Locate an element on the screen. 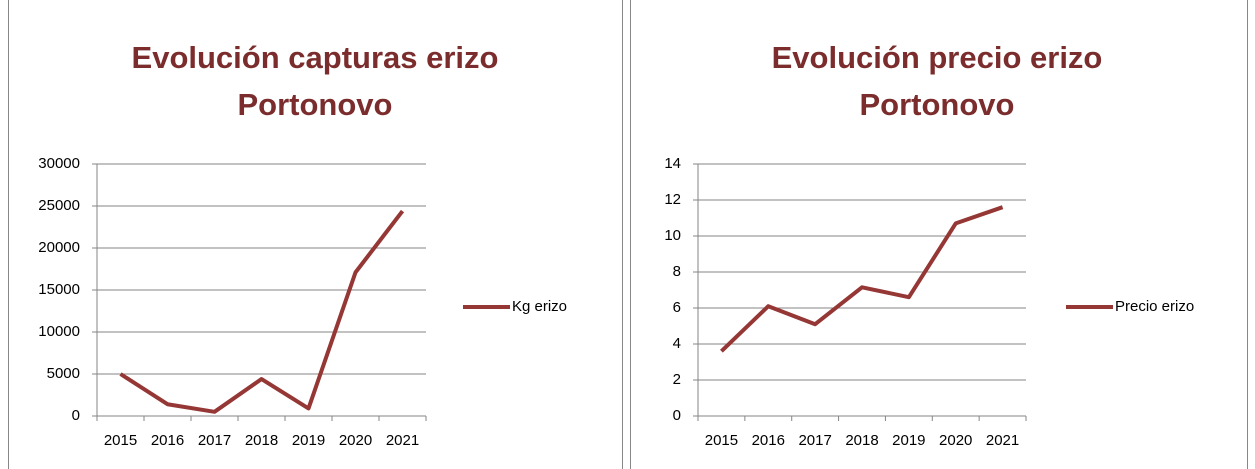 This screenshot has height=469, width=1255. y-tick-label: 2 is located at coordinates (677, 379).